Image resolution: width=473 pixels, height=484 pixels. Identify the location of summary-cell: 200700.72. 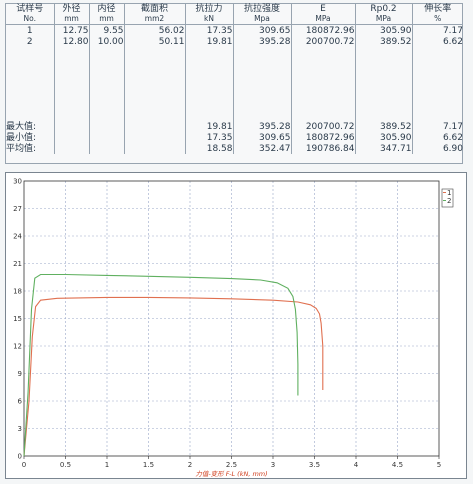
(322, 126).